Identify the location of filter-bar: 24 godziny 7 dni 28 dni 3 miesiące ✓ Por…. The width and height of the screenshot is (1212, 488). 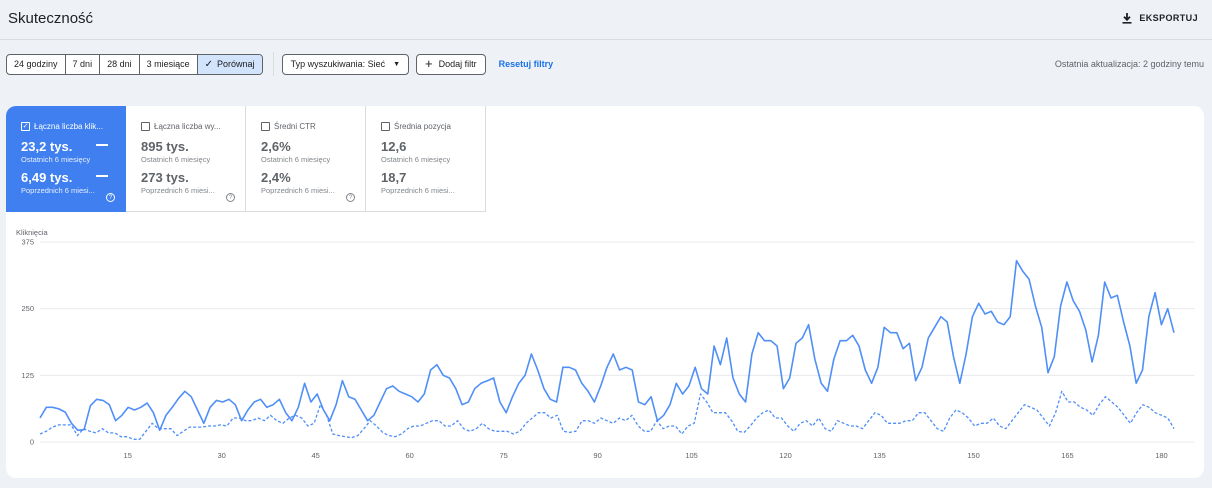
(280, 64).